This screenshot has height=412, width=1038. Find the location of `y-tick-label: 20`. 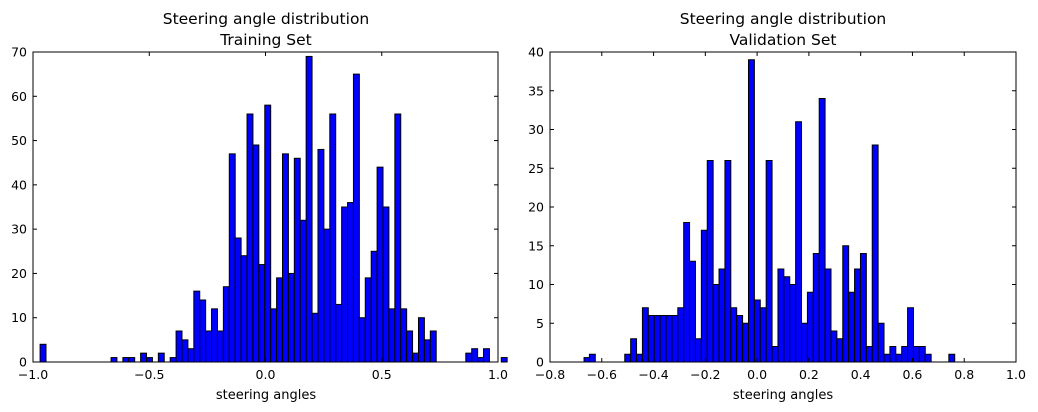

y-tick-label: 20 is located at coordinates (536, 207).